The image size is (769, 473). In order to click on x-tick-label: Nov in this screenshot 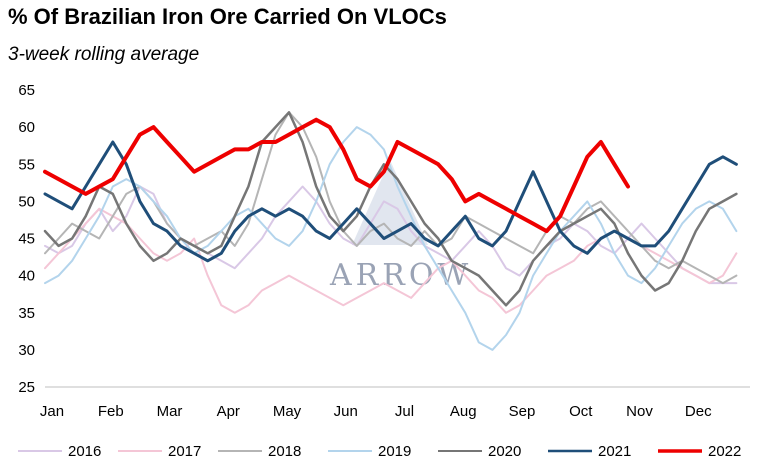, I will do `click(639, 411)`.